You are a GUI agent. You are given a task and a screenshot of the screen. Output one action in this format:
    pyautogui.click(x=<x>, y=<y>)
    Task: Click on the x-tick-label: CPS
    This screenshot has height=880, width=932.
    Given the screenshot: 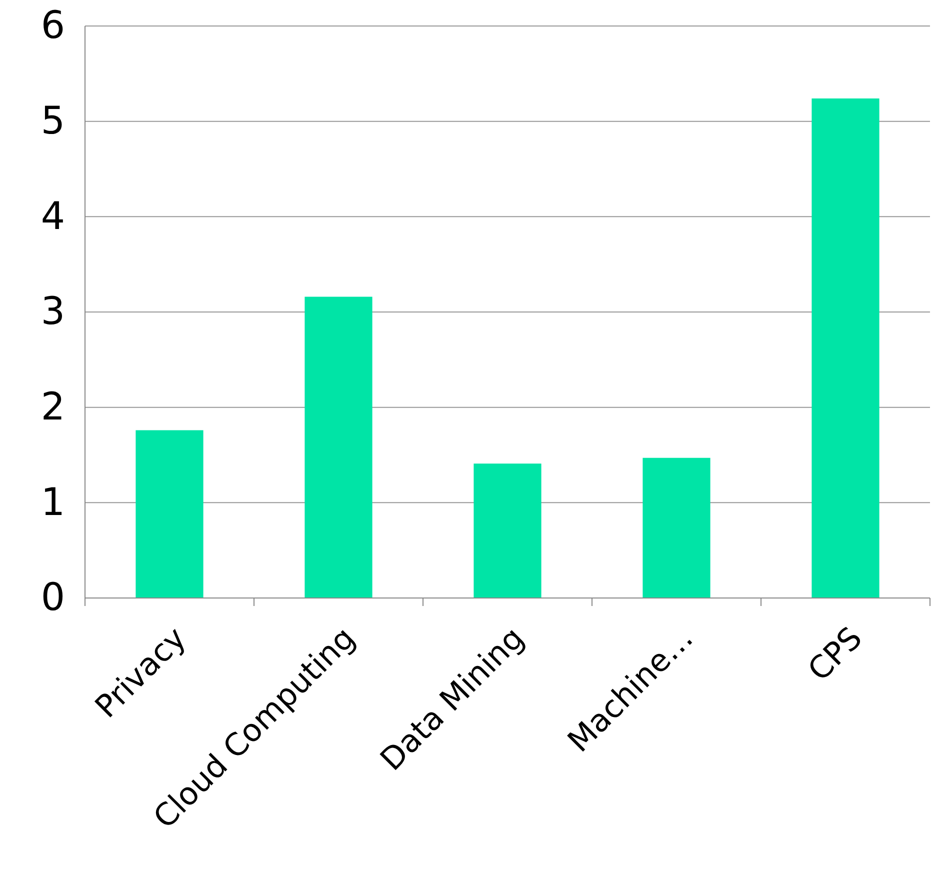 What is the action you would take?
    pyautogui.click(x=835, y=654)
    